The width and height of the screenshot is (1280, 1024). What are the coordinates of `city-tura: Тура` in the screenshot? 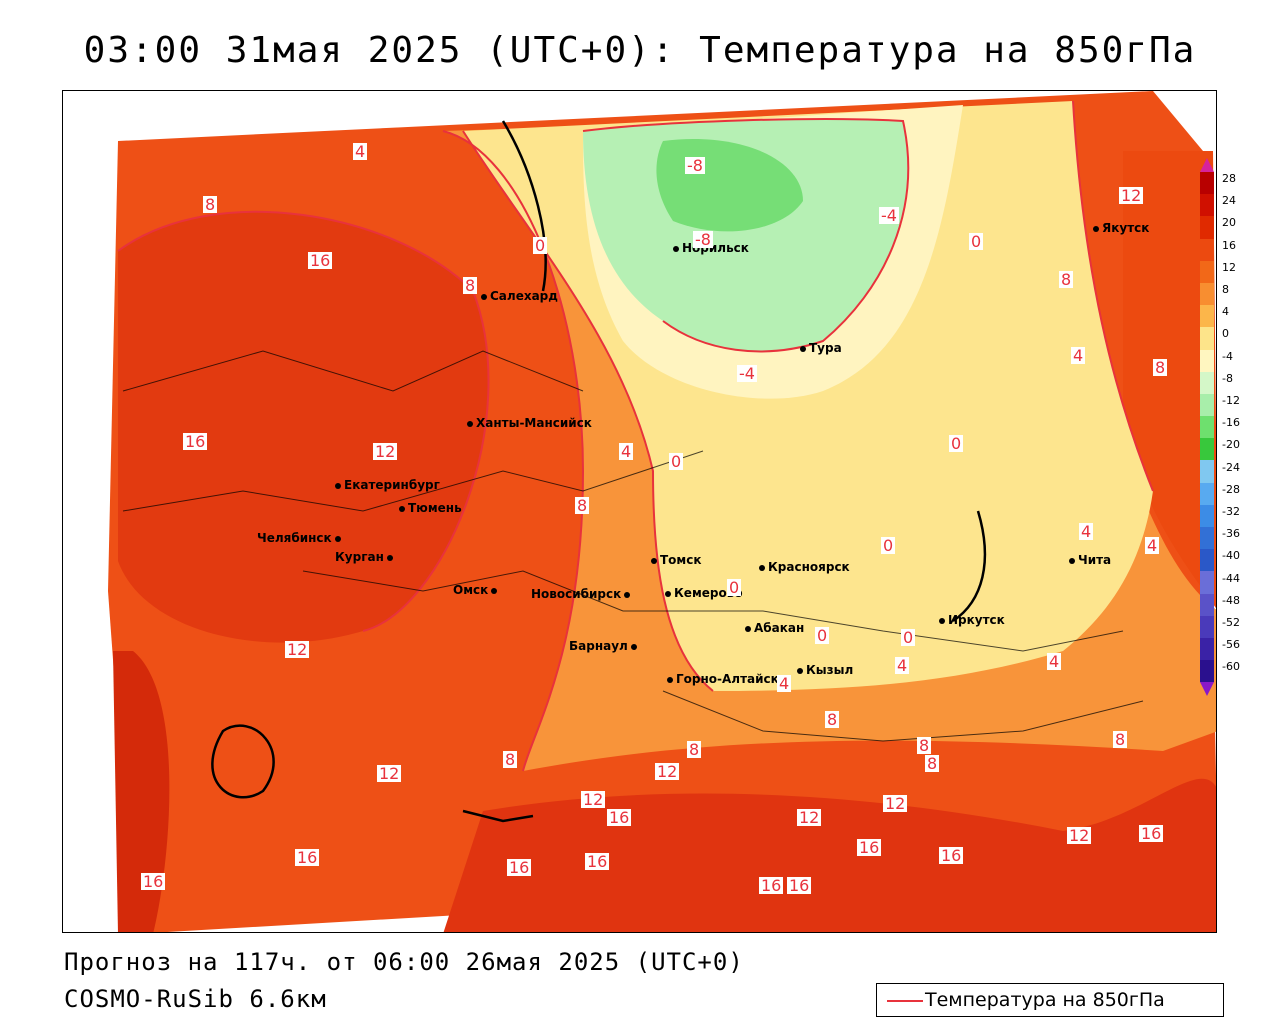 It's located at (821, 348).